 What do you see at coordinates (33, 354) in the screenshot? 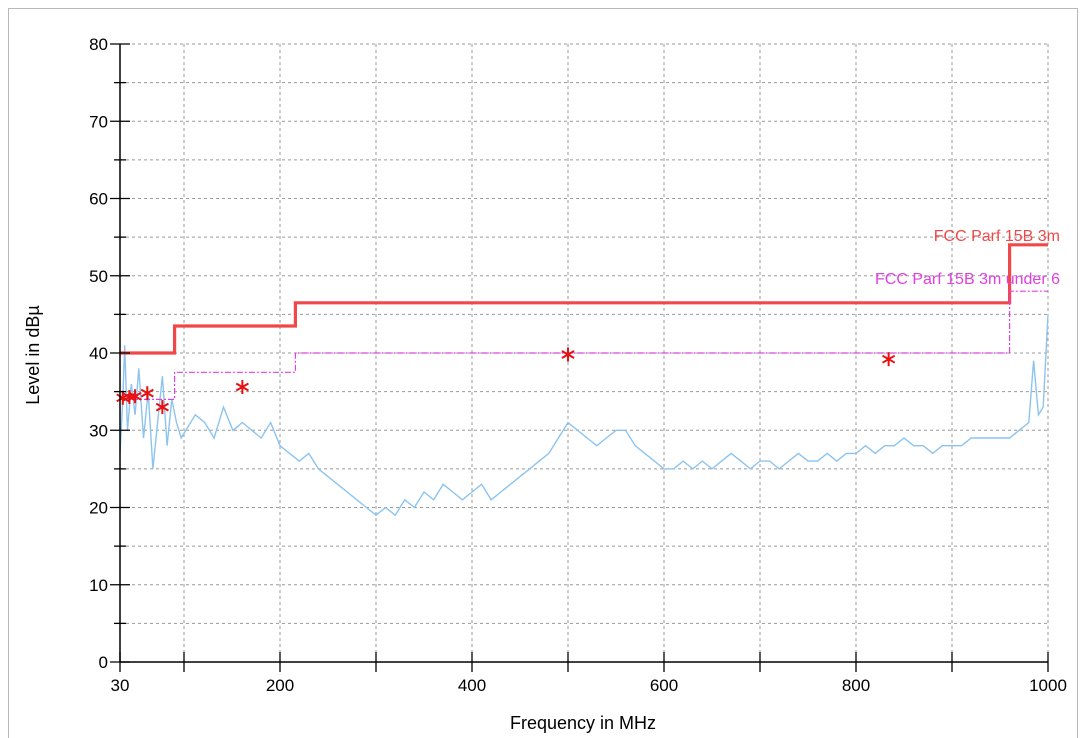
I see `y-axis-title: Level in dBµ` at bounding box center [33, 354].